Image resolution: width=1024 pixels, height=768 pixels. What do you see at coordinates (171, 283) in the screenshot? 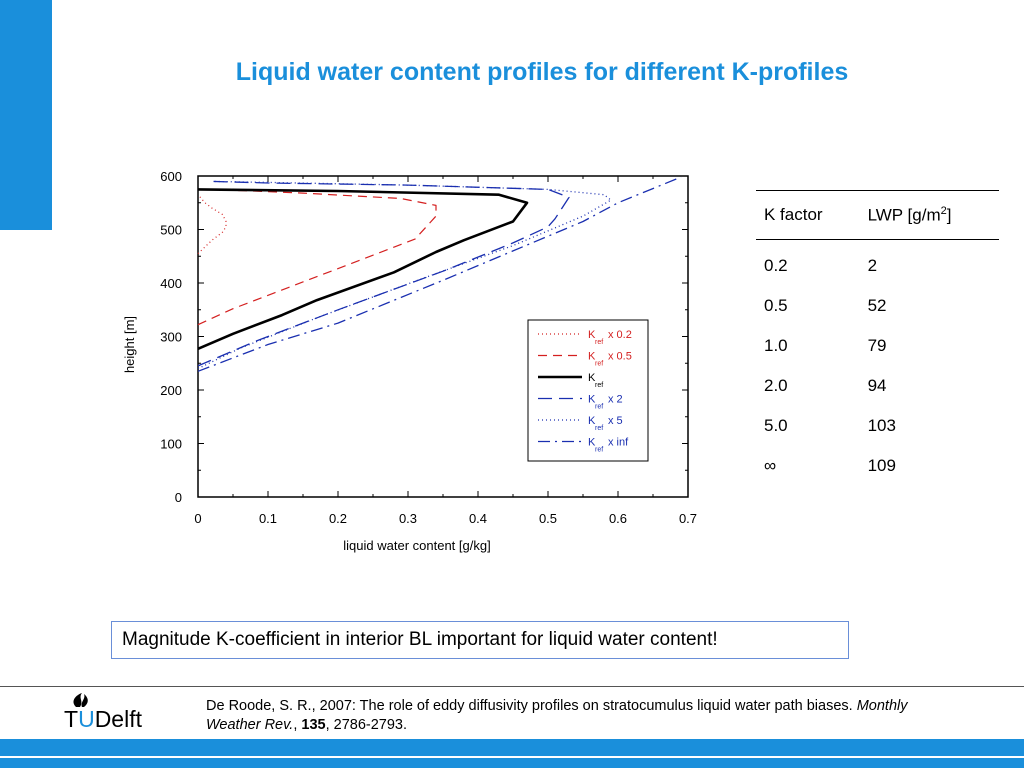
I see `y-tick-label: 400` at bounding box center [171, 283].